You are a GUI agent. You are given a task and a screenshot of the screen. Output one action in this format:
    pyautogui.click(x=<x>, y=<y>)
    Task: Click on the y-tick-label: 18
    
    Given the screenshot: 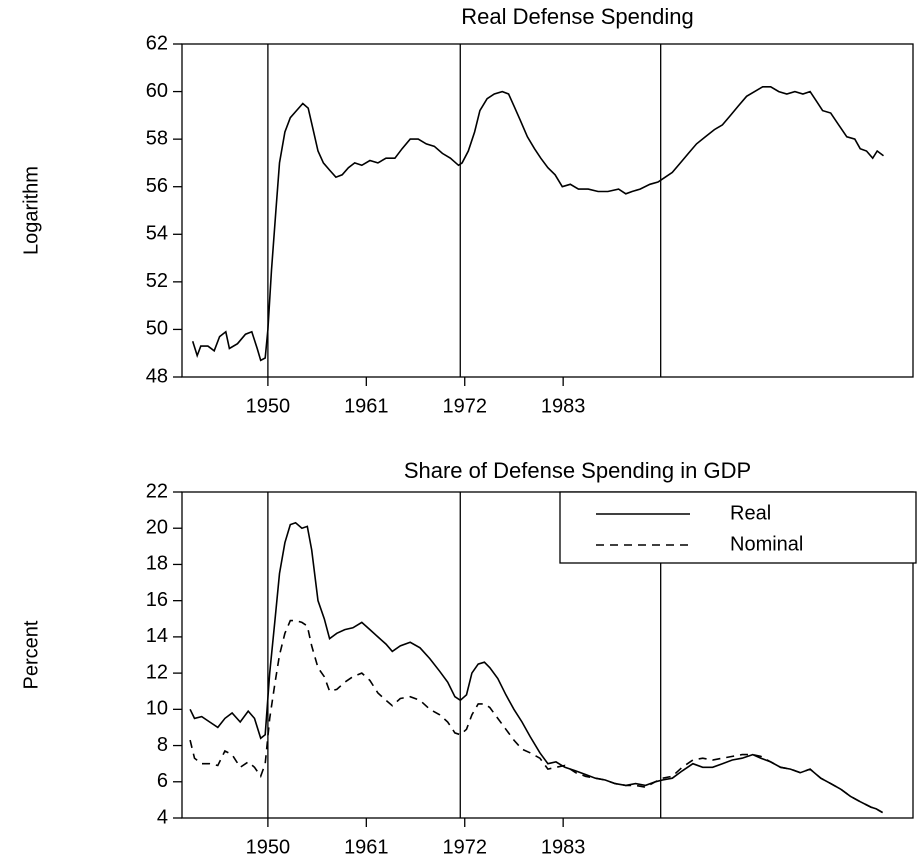 What is the action you would take?
    pyautogui.click(x=157, y=564)
    